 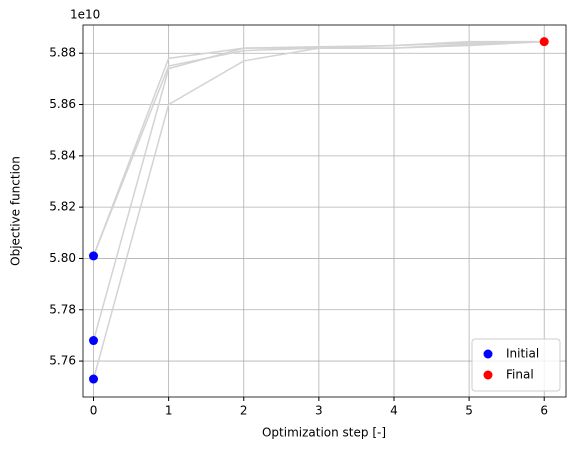 What do you see at coordinates (520, 375) in the screenshot?
I see `legend-label: Final` at bounding box center [520, 375].